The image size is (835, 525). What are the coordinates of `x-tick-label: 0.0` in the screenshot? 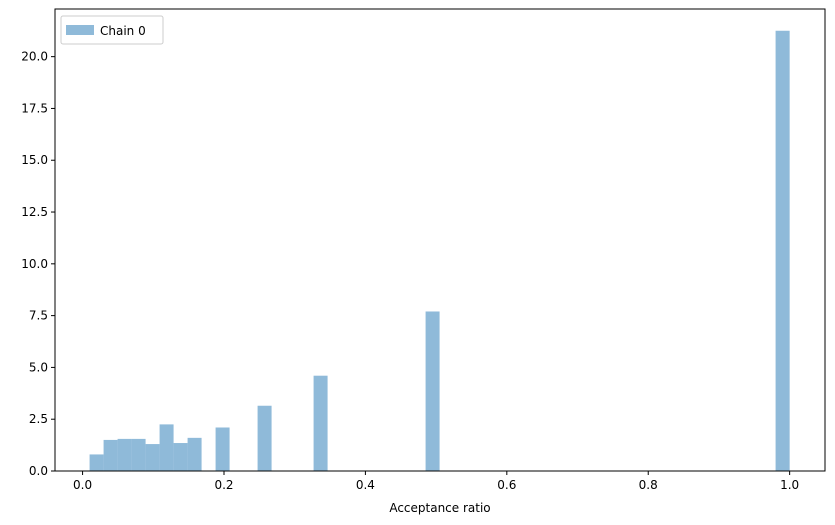 It's located at (82, 485).